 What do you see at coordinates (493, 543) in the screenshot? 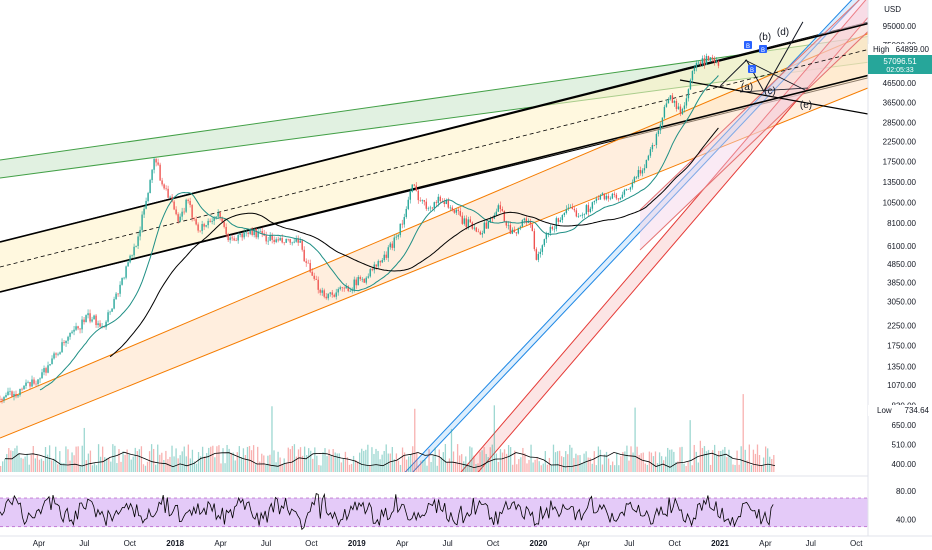
I see `time-tick-label: Oct` at bounding box center [493, 543].